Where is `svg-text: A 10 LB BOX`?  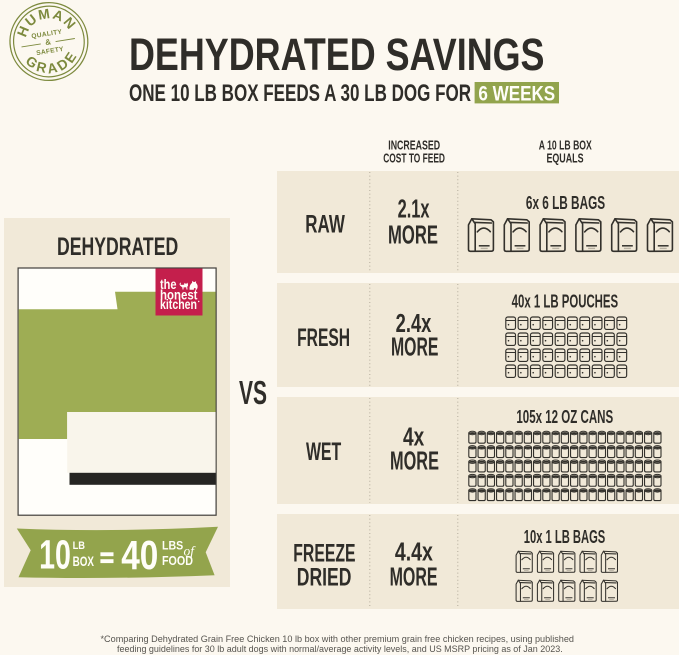
svg-text: A 10 LB BOX is located at coordinates (565, 145).